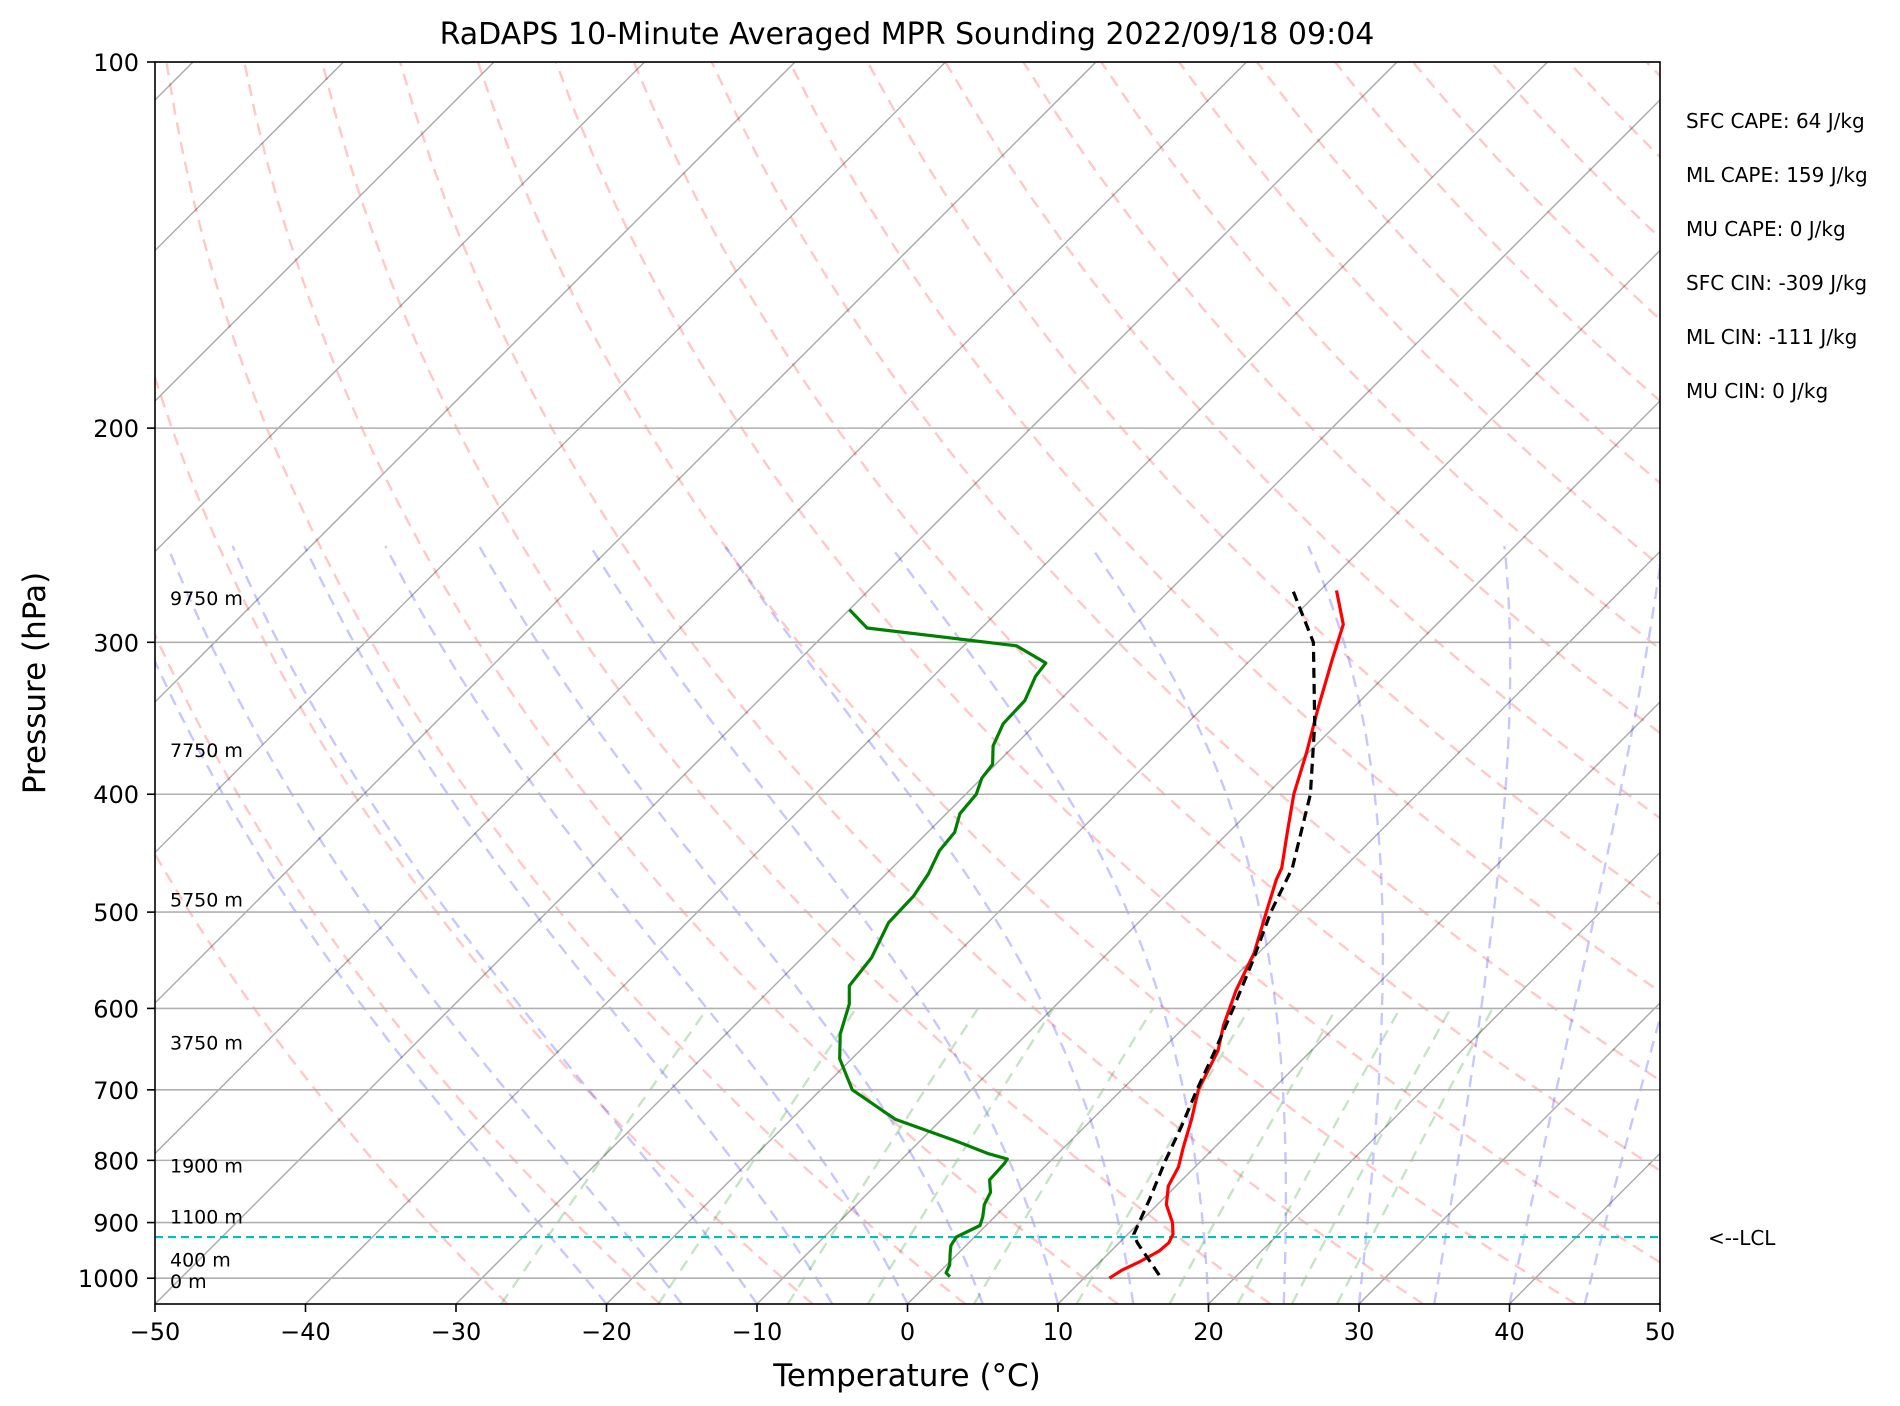  I want to click on x-tick-label: 40, so click(1509, 1332).